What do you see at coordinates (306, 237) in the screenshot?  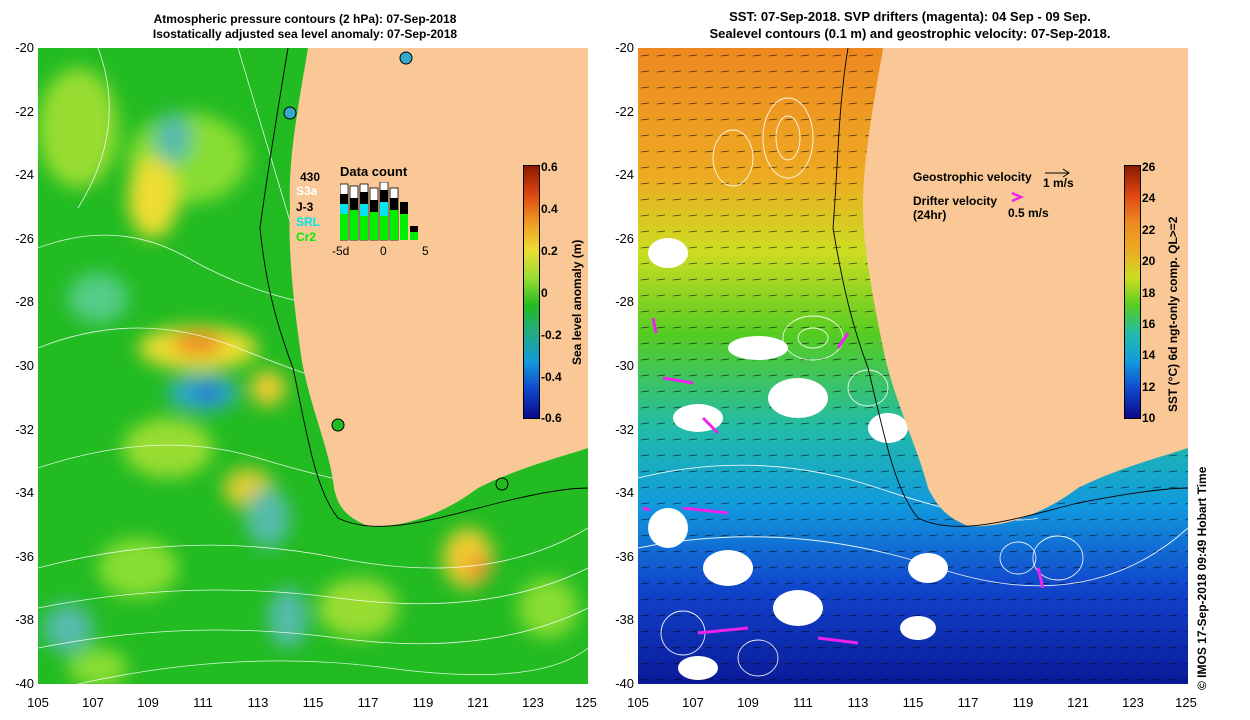 I see `legend-cr2: Cr2` at bounding box center [306, 237].